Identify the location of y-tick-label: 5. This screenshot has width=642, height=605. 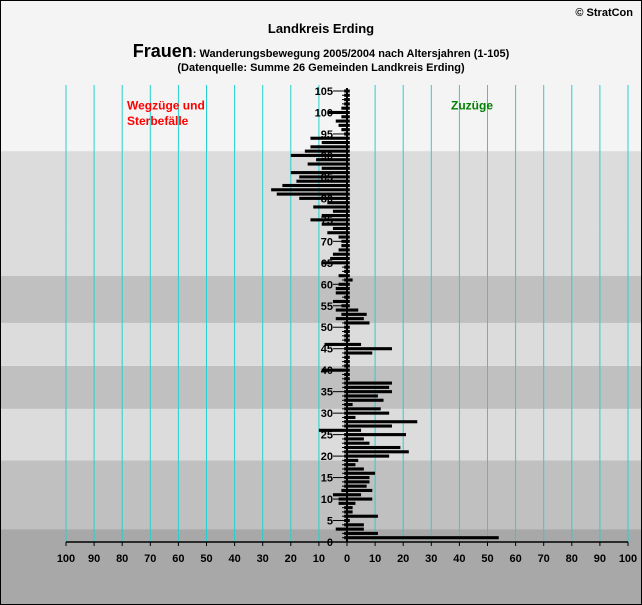
(330, 522).